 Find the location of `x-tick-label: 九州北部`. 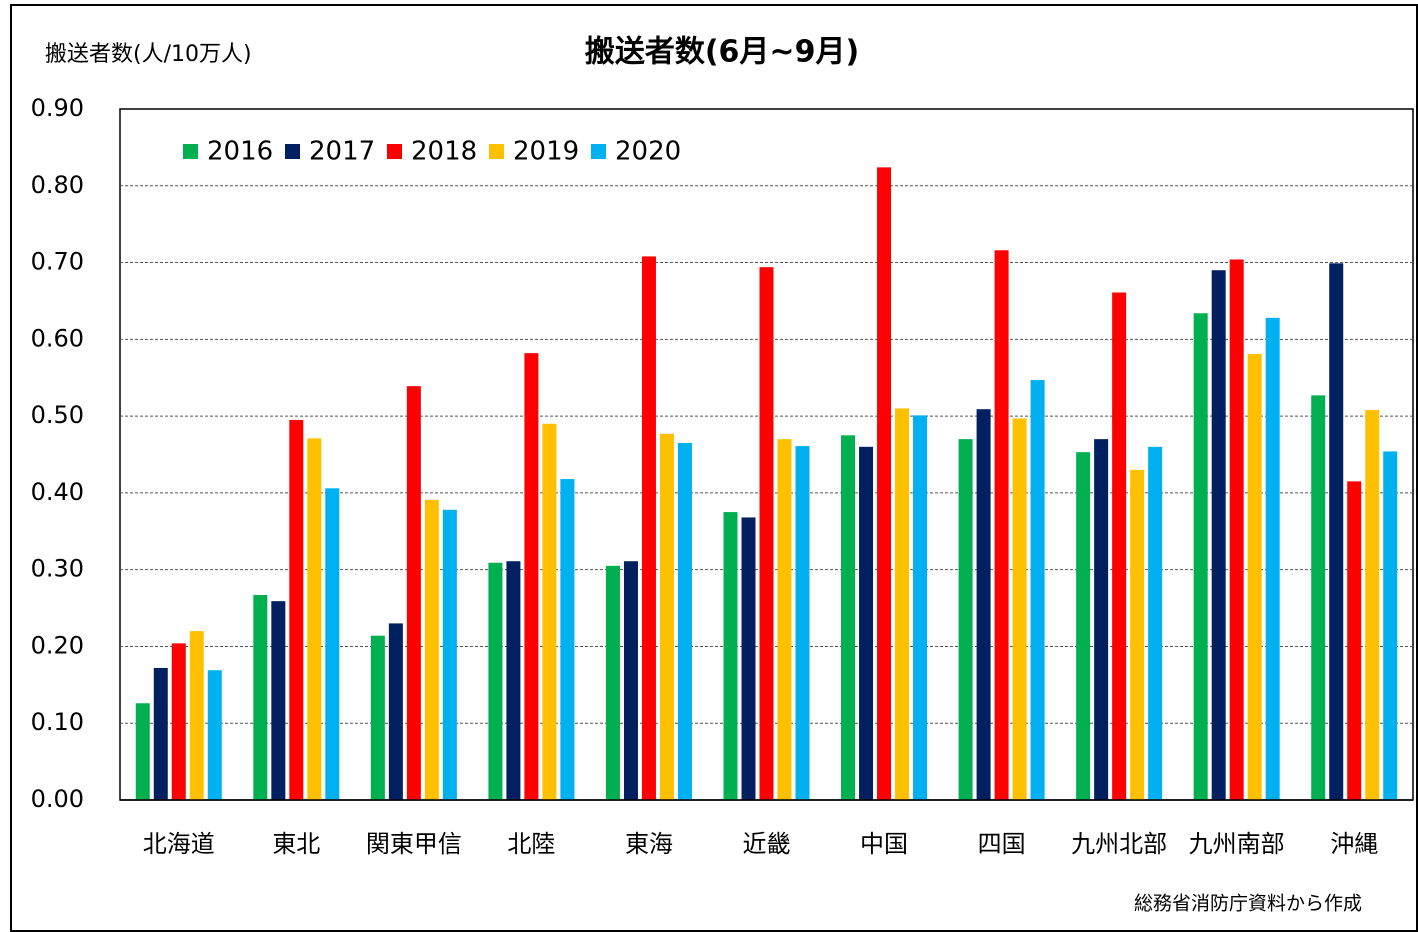

x-tick-label: 九州北部 is located at coordinates (1119, 844).